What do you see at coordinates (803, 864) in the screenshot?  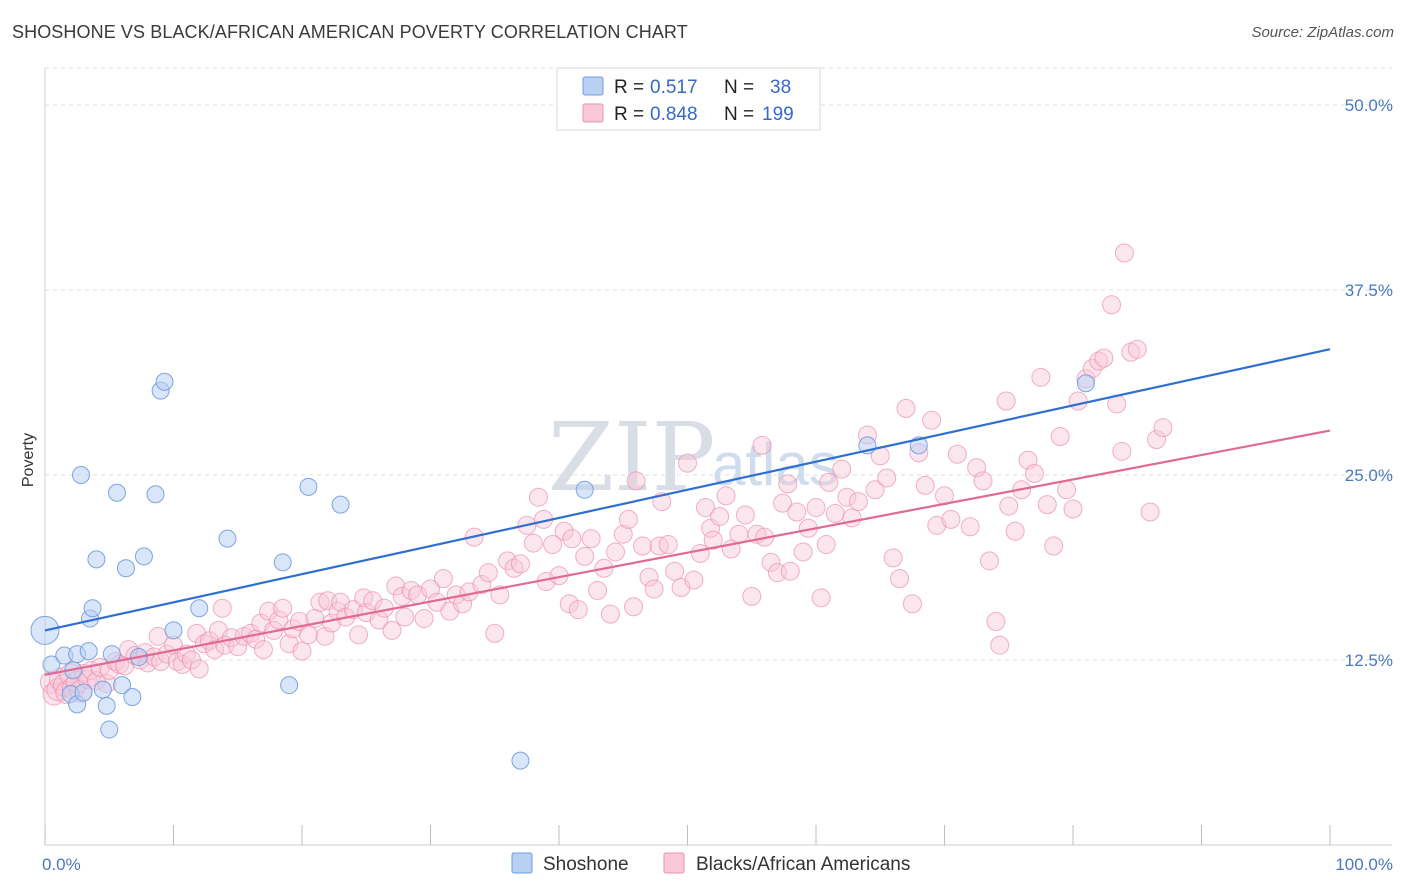 I see `bottom-legend-blacks: Blacks/African Americans` at bounding box center [803, 864].